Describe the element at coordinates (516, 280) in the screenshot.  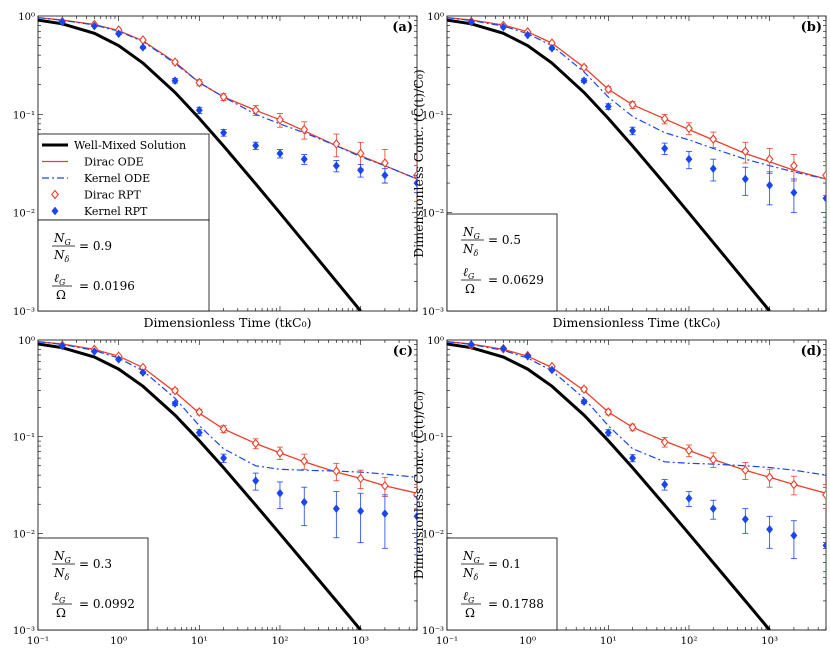
I see `lg-ratio-value: = 0.0629` at that location.